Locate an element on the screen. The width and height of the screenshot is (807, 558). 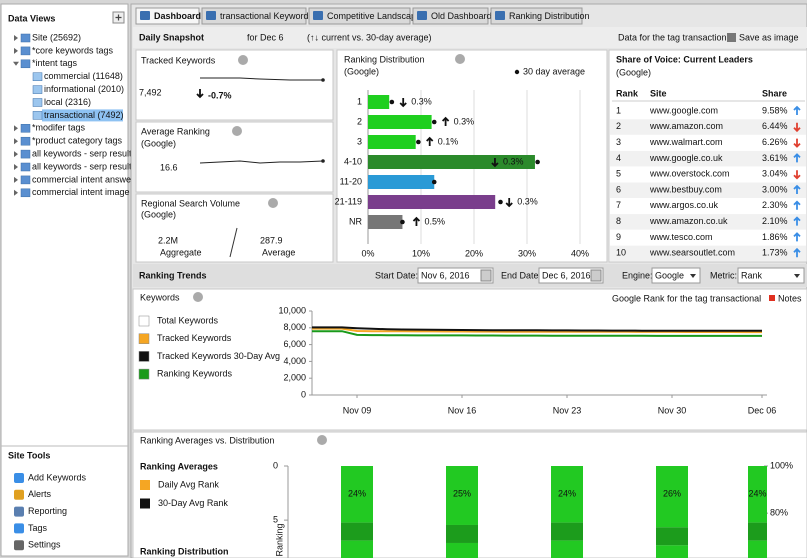
y-tick-label: 4-10 is located at coordinates (353, 161).